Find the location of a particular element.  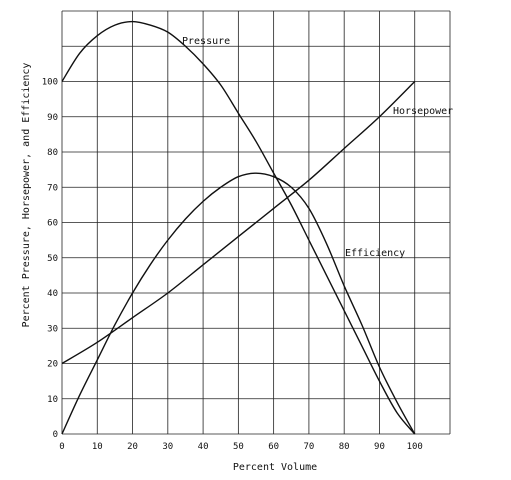

y-tick-label: 10 is located at coordinates (52, 400).